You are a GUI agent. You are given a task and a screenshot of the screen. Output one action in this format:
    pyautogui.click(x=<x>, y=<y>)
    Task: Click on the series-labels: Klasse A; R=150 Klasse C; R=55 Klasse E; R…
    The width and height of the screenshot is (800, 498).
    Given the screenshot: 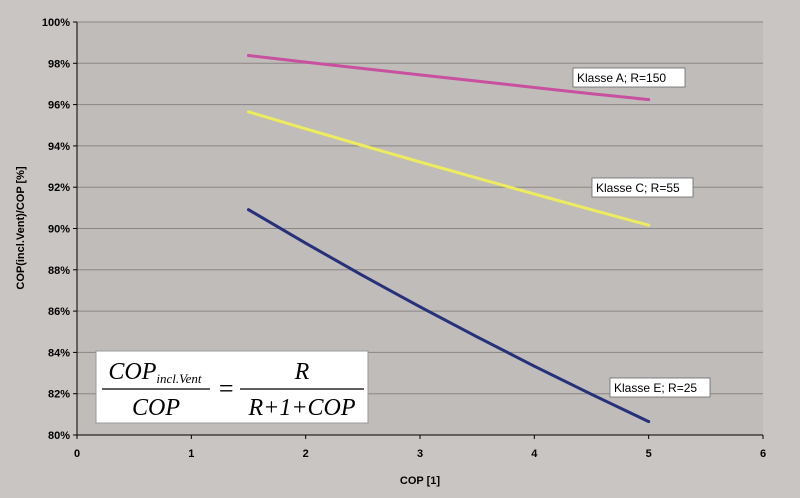 What is the action you would take?
    pyautogui.click(x=641, y=232)
    